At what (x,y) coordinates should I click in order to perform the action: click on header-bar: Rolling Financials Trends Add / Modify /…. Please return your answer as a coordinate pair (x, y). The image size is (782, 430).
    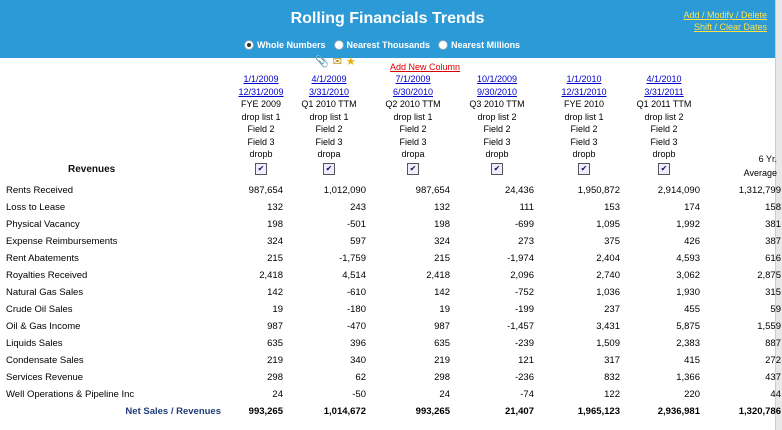
    Looking at the image, I should click on (387, 29).